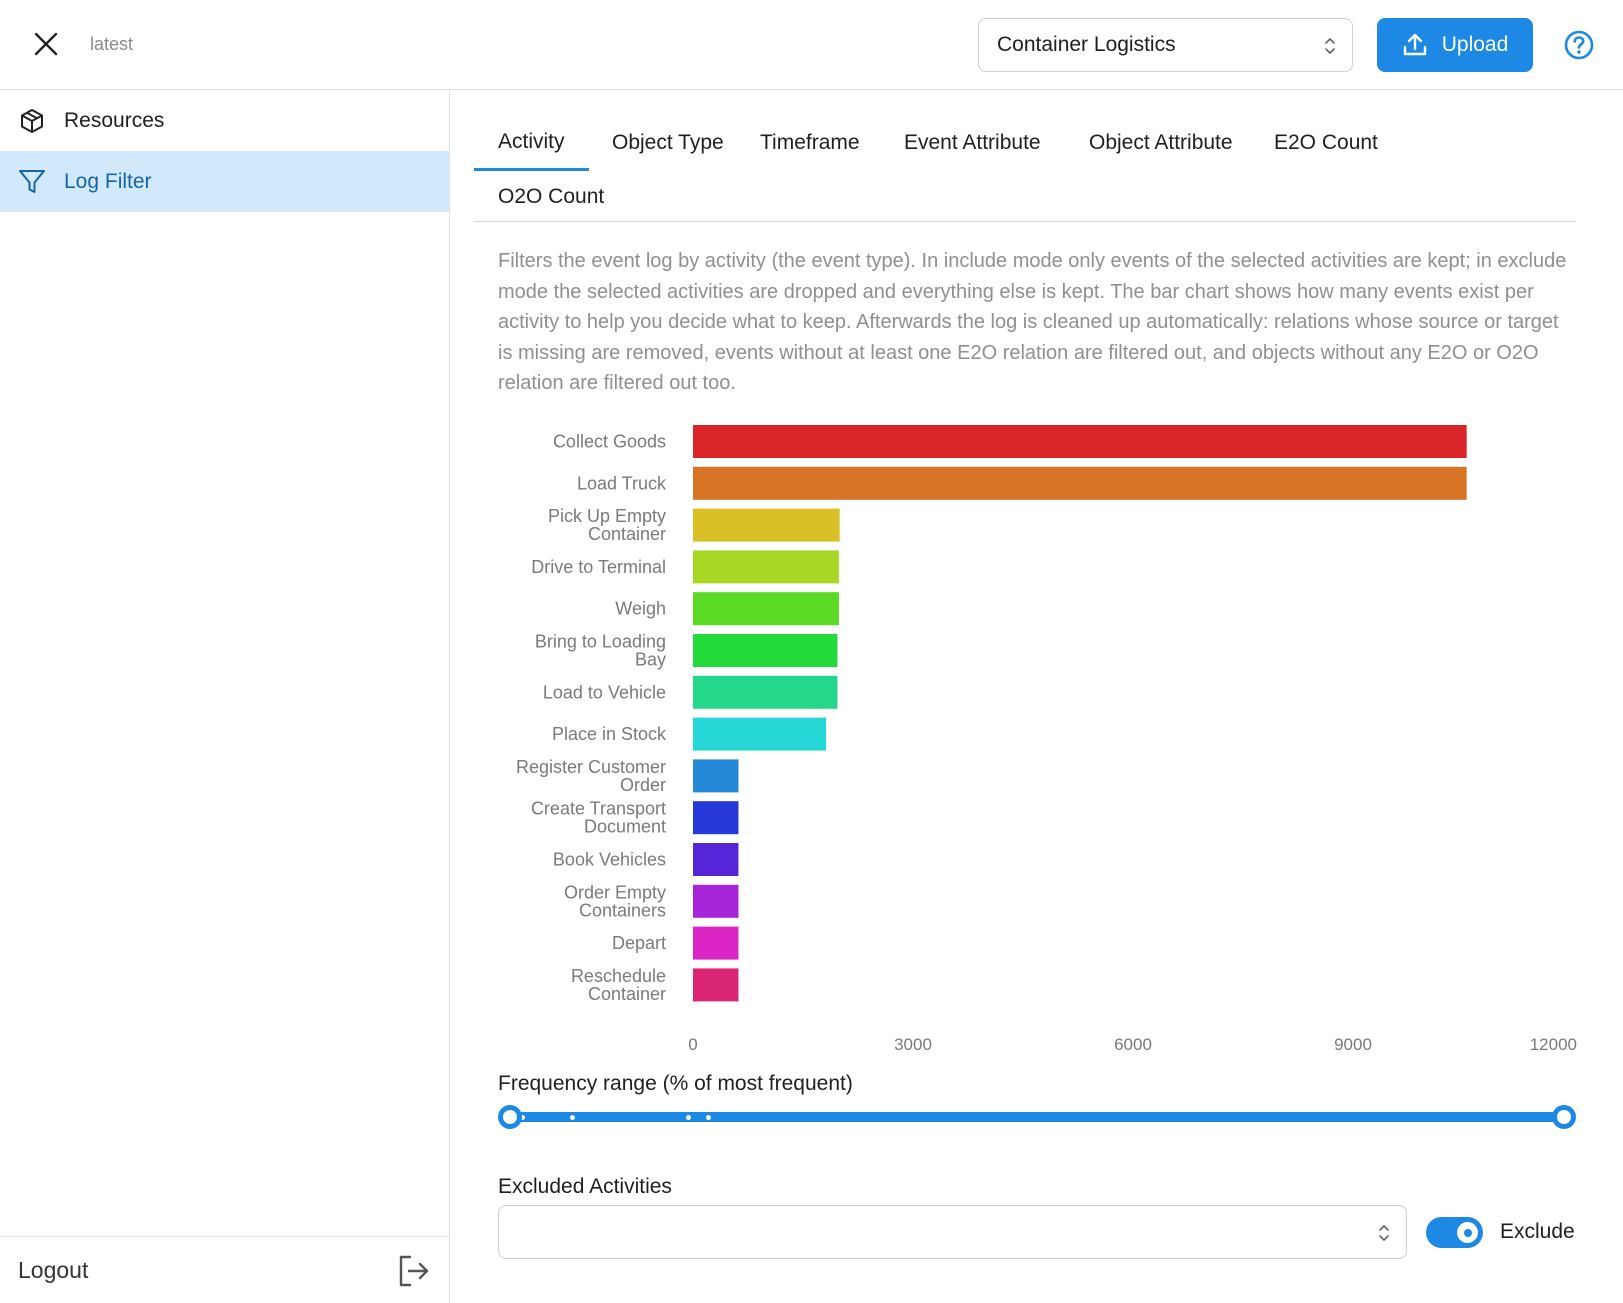 This screenshot has height=1303, width=1623. Describe the element at coordinates (765, 650) in the screenshot. I see `bar-bring-to-loading-bay` at that location.